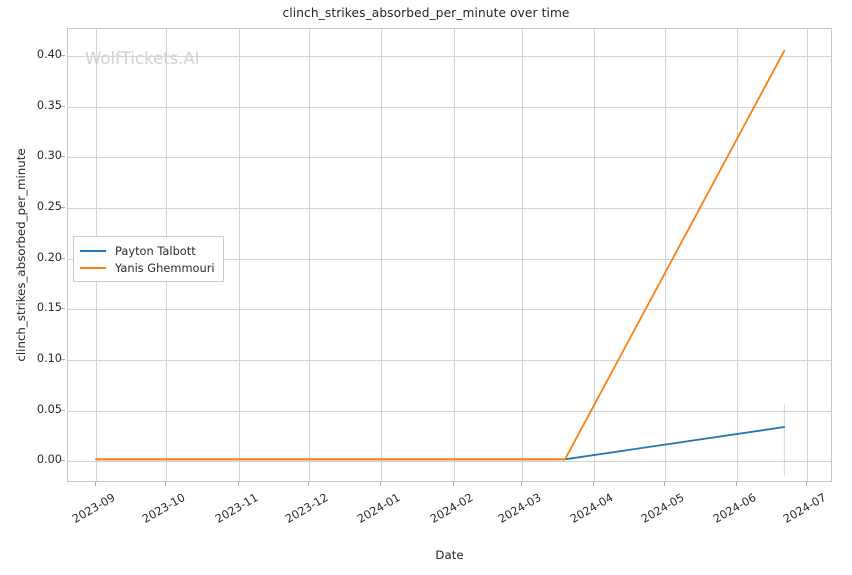  What do you see at coordinates (307, 508) in the screenshot?
I see `x-axis-tick-label: 2023-12` at bounding box center [307, 508].